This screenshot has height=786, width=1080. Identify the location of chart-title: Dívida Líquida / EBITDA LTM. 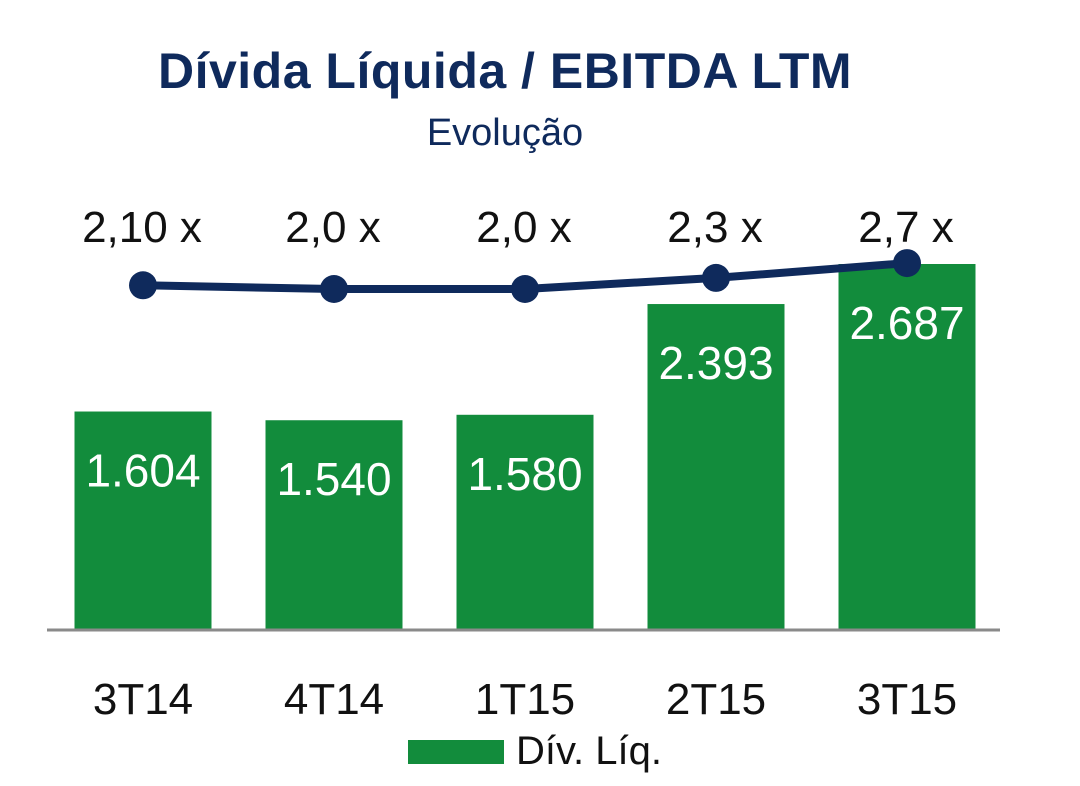
(505, 71).